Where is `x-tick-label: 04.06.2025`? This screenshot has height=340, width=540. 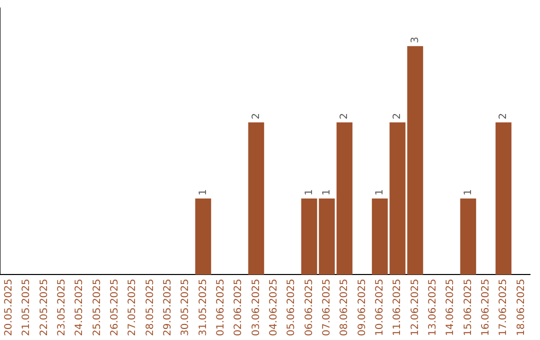 x-tick-label: 04.06.2025 is located at coordinates (274, 307).